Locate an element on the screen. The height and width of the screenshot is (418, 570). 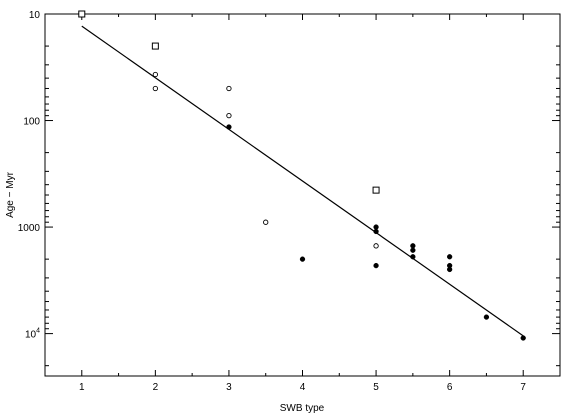
x-tick-label: 3 is located at coordinates (229, 387).